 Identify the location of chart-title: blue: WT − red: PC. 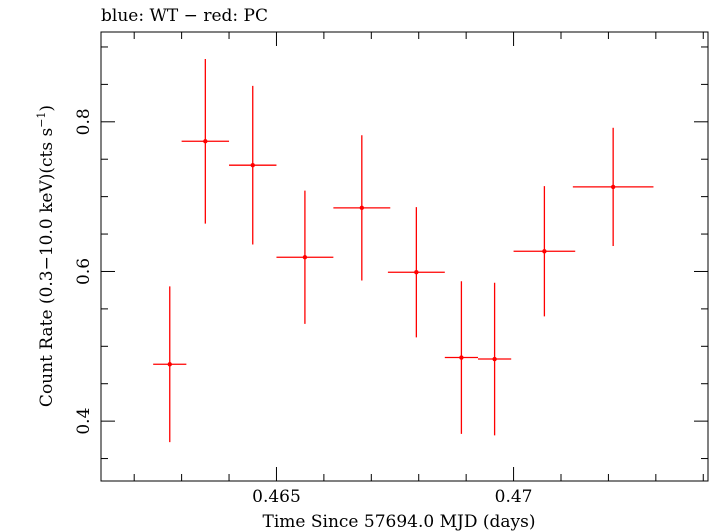
(184, 16).